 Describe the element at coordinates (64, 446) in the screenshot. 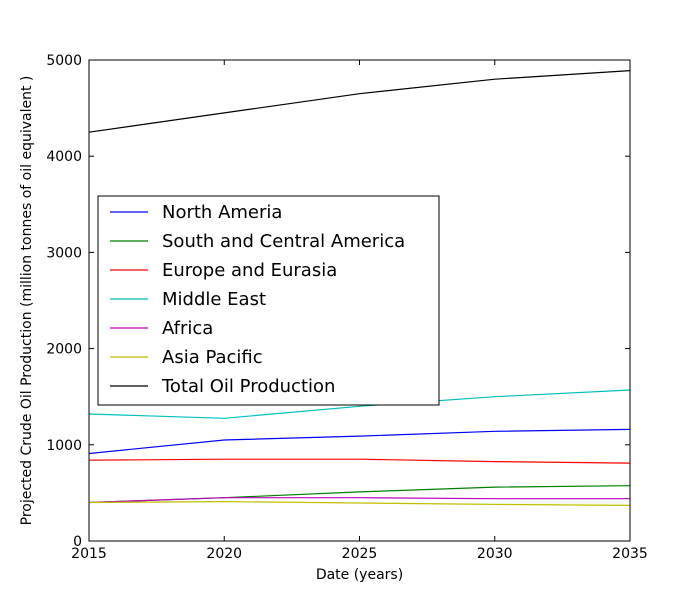

I see `y-tick-label: 1000` at that location.